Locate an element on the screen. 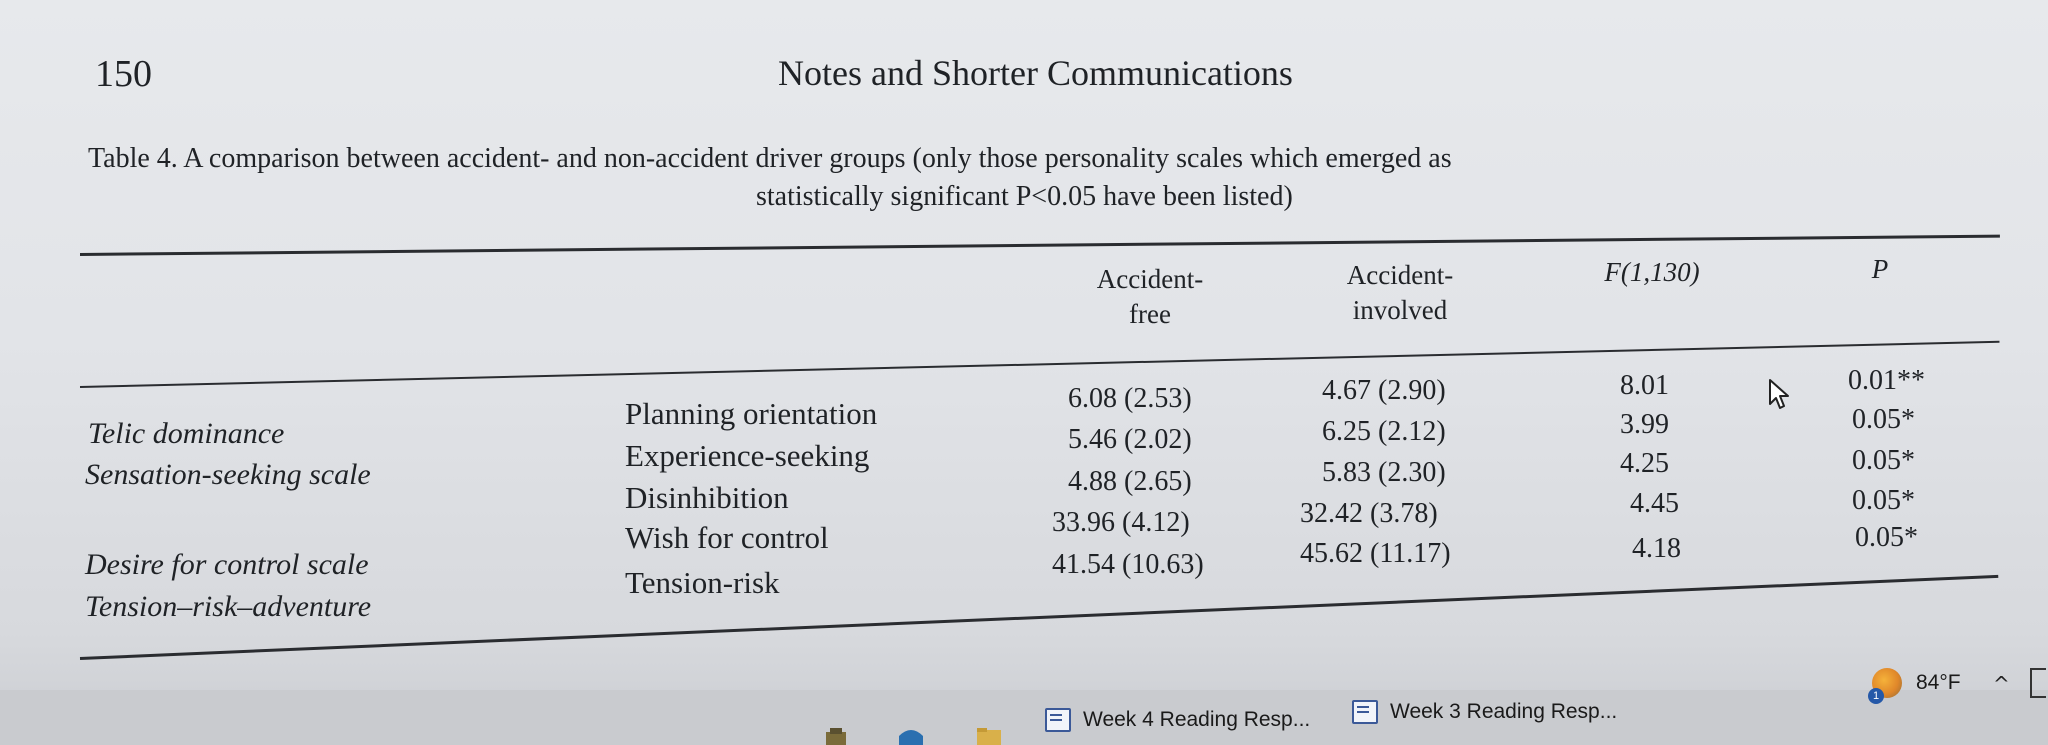 This screenshot has width=2048, height=745. subscale-name: Planning orientation is located at coordinates (751, 413).